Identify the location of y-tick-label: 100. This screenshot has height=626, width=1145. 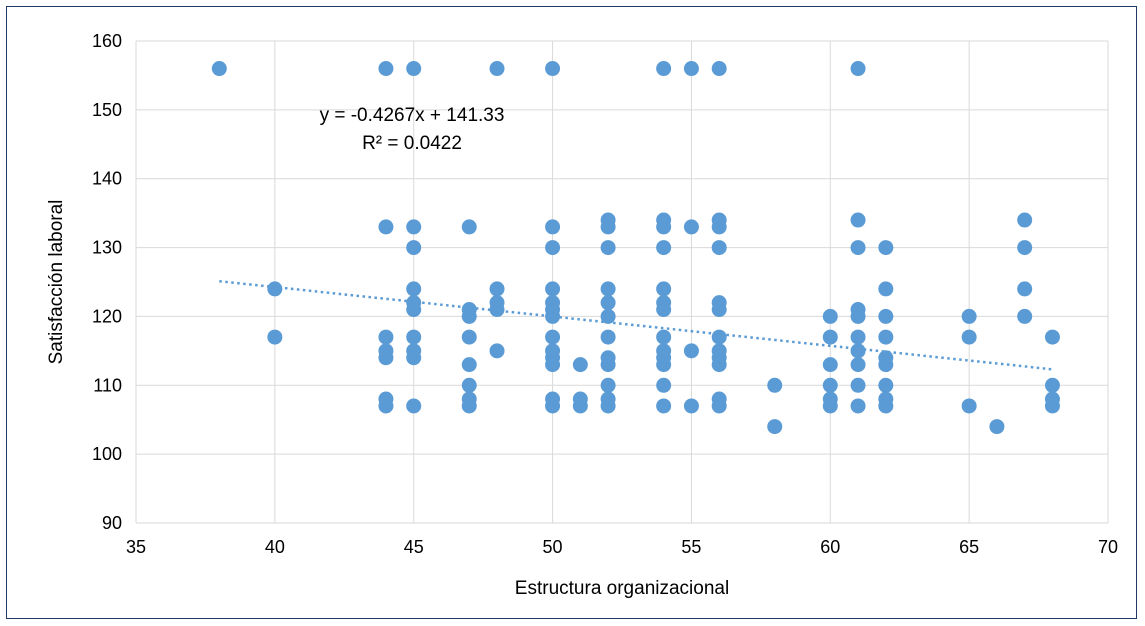
(107, 454).